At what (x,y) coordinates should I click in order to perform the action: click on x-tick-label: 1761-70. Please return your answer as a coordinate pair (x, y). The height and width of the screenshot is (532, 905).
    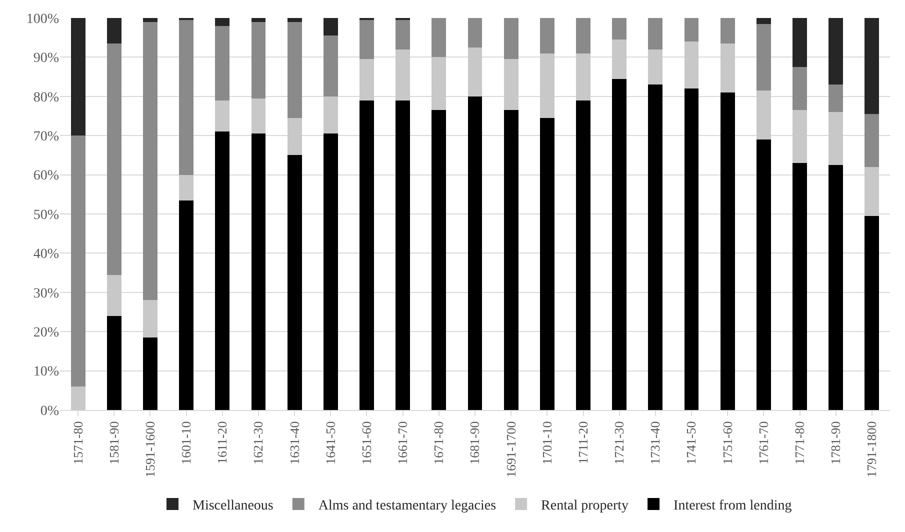
    Looking at the image, I should click on (763, 443).